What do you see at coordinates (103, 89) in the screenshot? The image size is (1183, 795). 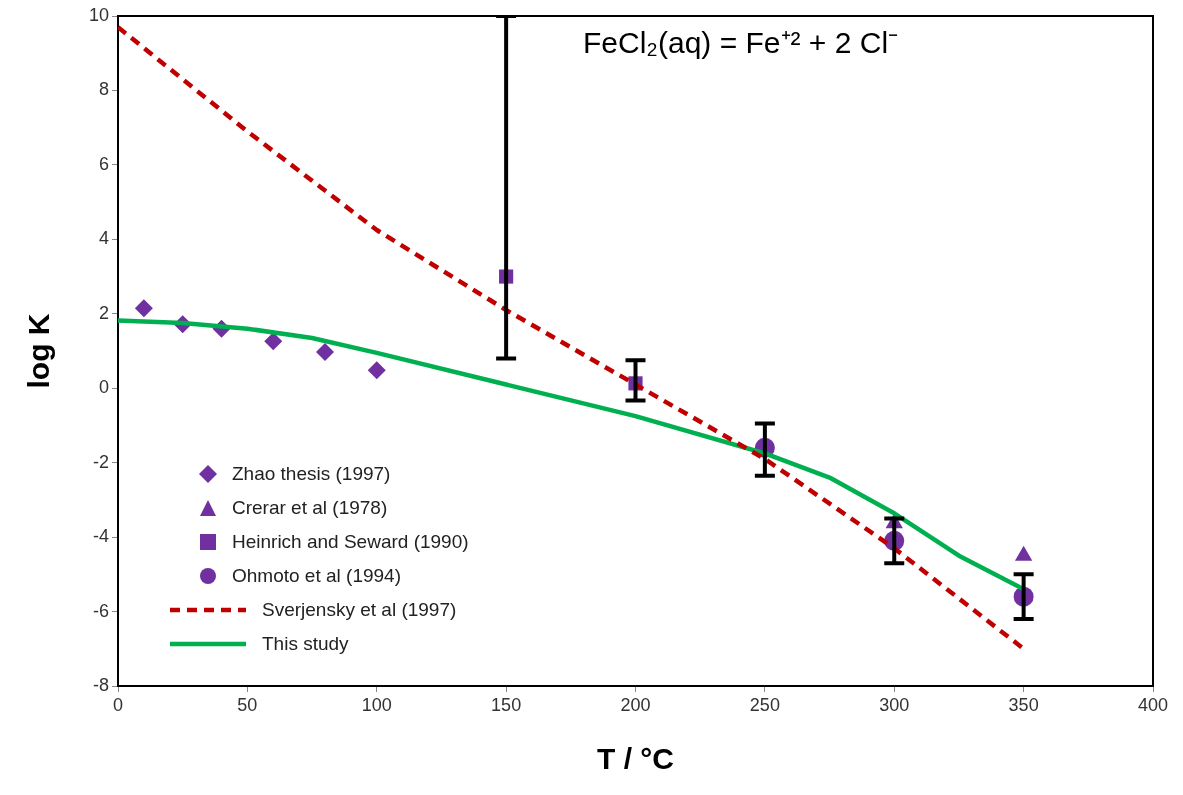 I see `y-tick-label: 8` at bounding box center [103, 89].